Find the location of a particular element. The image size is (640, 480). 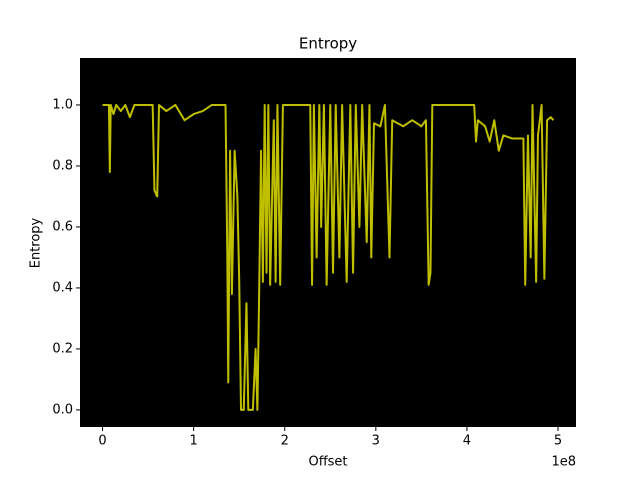

y-axis-label: Entropy is located at coordinates (36, 242).